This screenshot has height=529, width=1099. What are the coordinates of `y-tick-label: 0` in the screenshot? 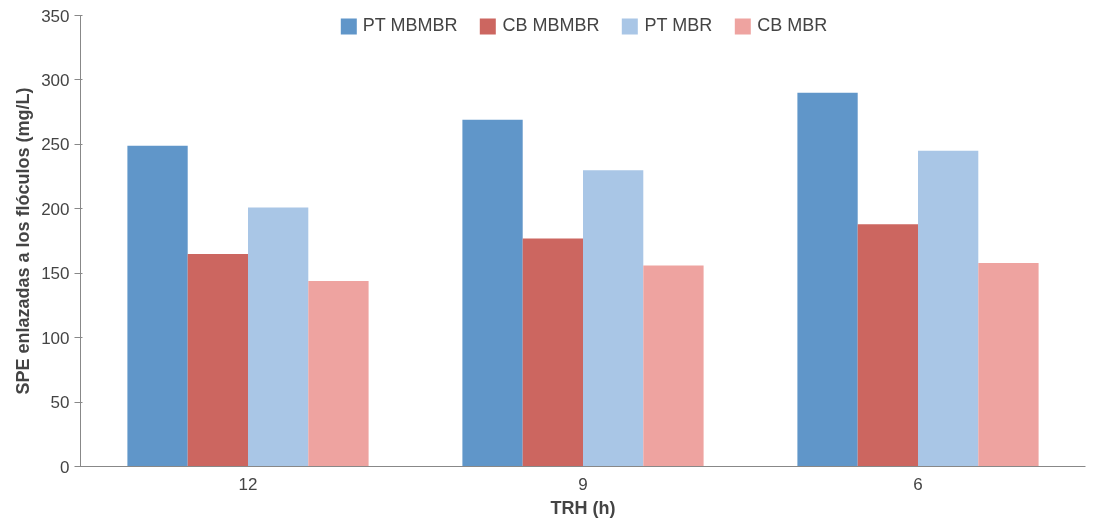 It's located at (65, 467).